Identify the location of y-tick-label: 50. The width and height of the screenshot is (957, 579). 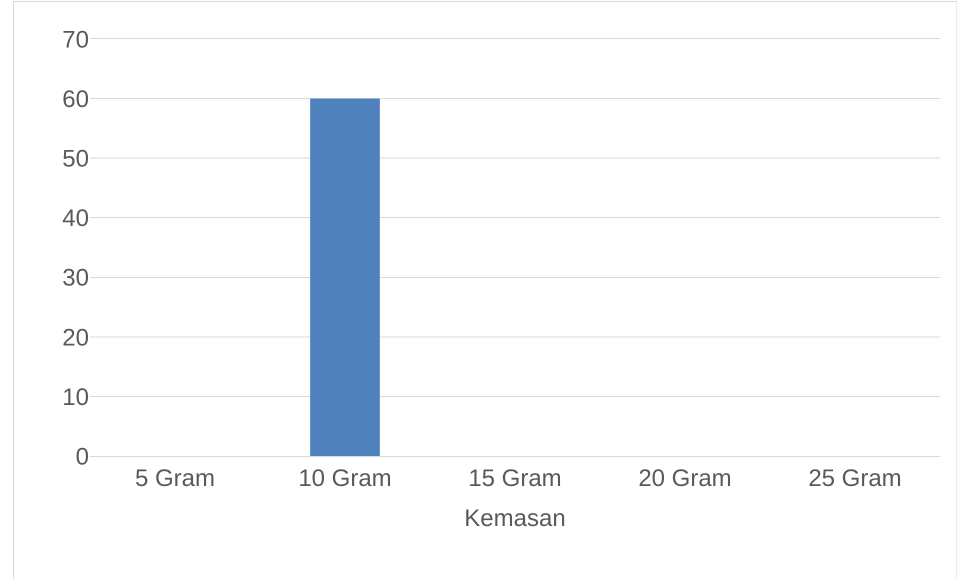
(75, 159).